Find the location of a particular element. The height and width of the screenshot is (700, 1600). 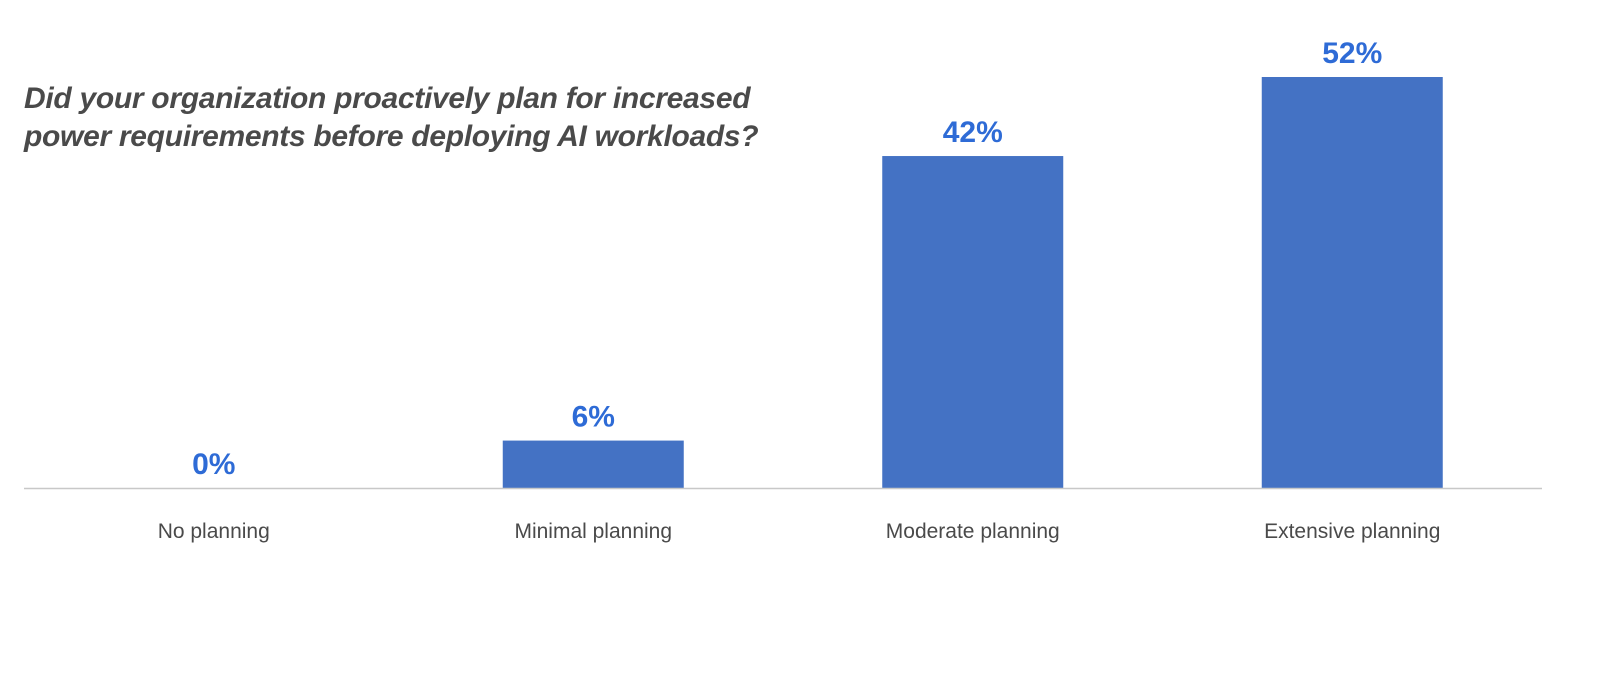

data-label: 52% is located at coordinates (1352, 53).